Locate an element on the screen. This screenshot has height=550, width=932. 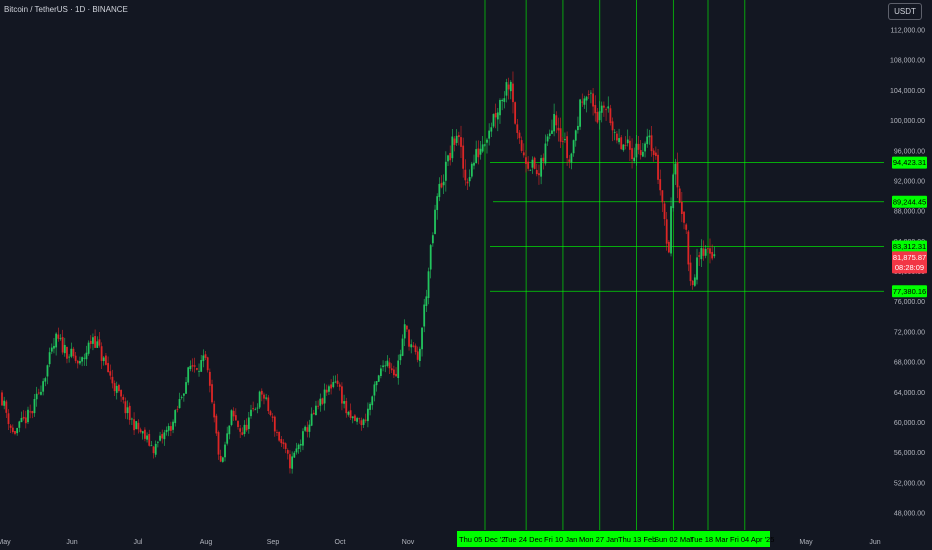
currency-button: USDT is located at coordinates (905, 11).